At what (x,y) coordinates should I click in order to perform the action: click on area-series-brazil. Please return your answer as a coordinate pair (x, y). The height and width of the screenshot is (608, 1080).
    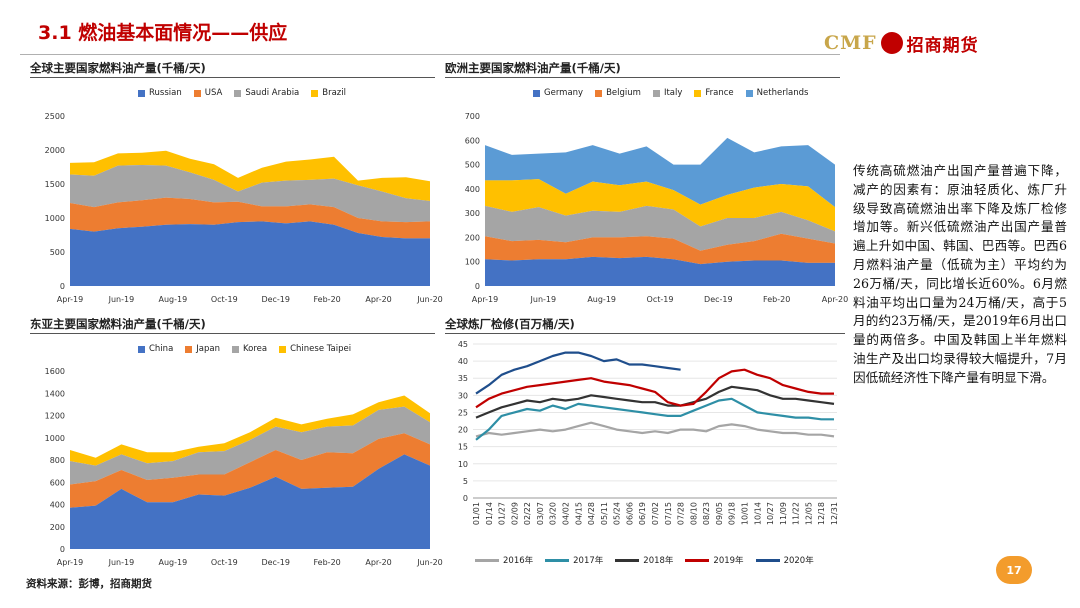
    Looking at the image, I should click on (250, 175).